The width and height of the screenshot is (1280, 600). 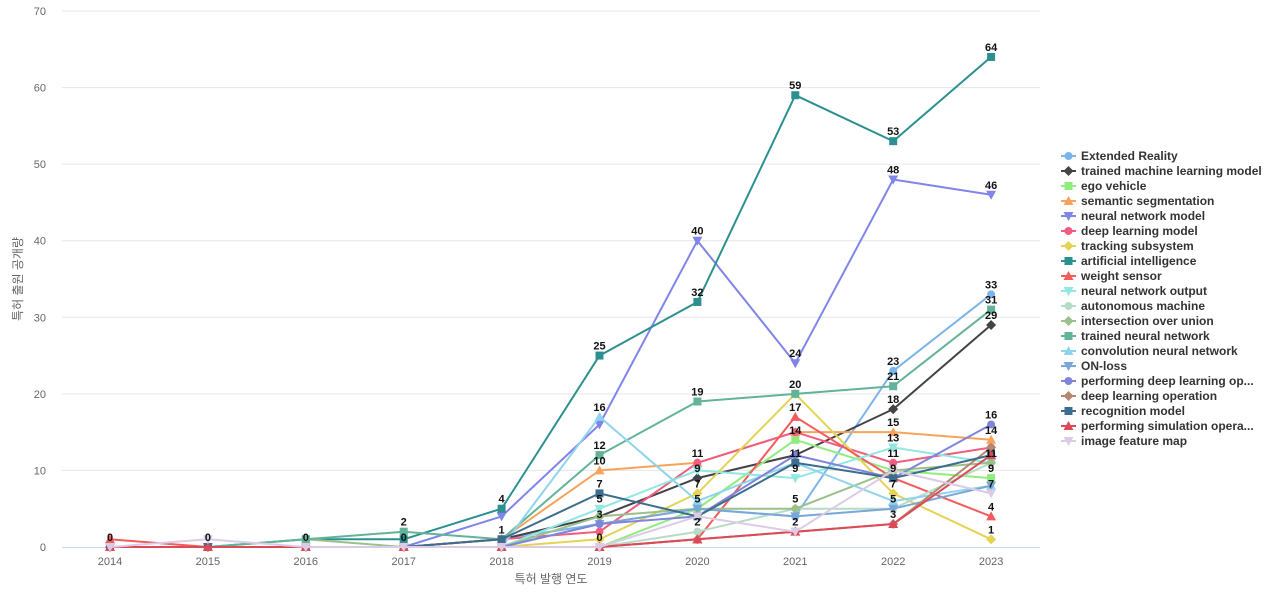 I want to click on data-label: 0, so click(x=110, y=538).